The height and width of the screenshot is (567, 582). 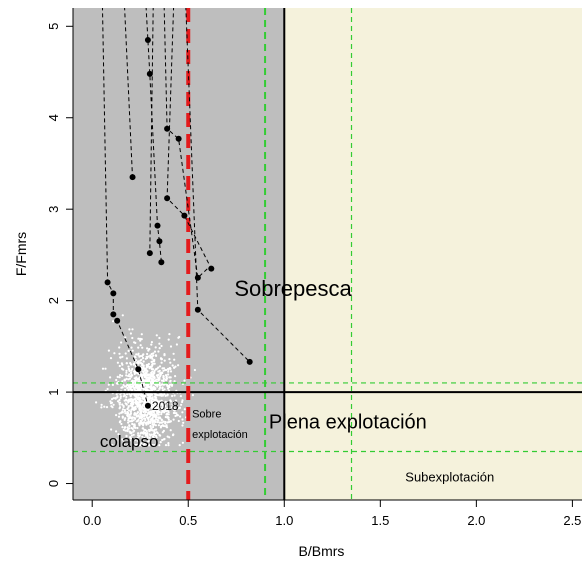 I want to click on x-tick-label: 1.0, so click(x=284, y=520).